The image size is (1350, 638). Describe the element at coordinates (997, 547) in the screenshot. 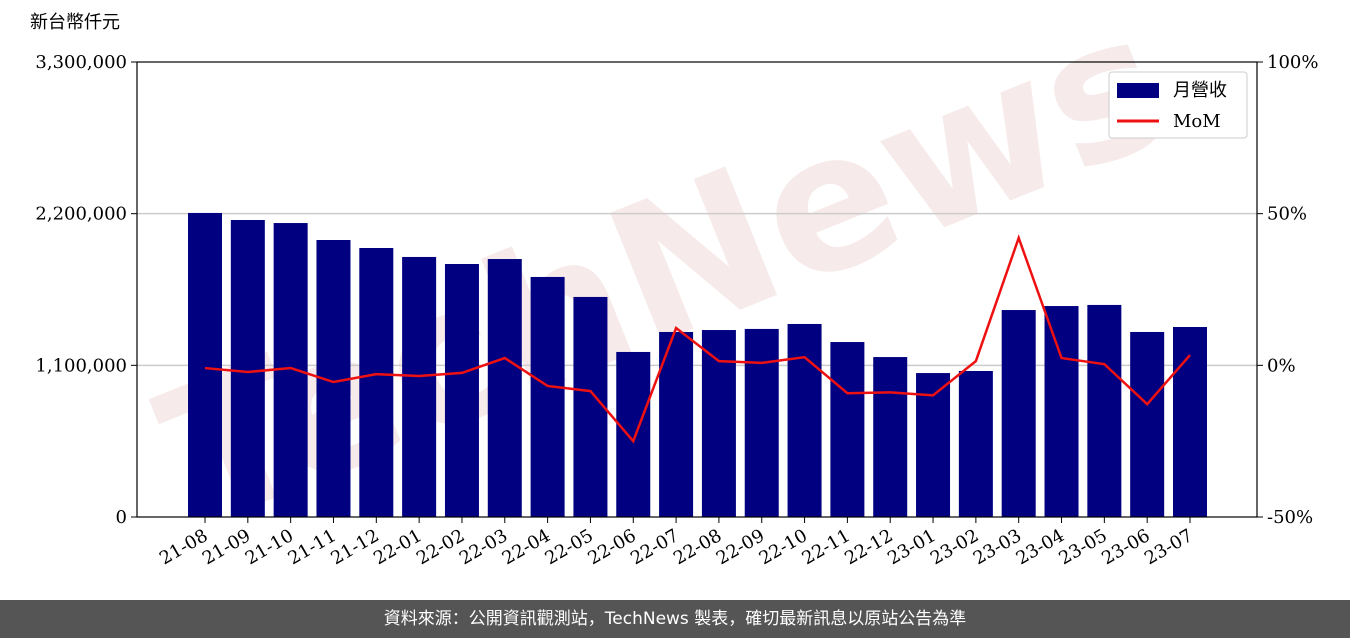

I see `x-tick-label: 23-03` at that location.